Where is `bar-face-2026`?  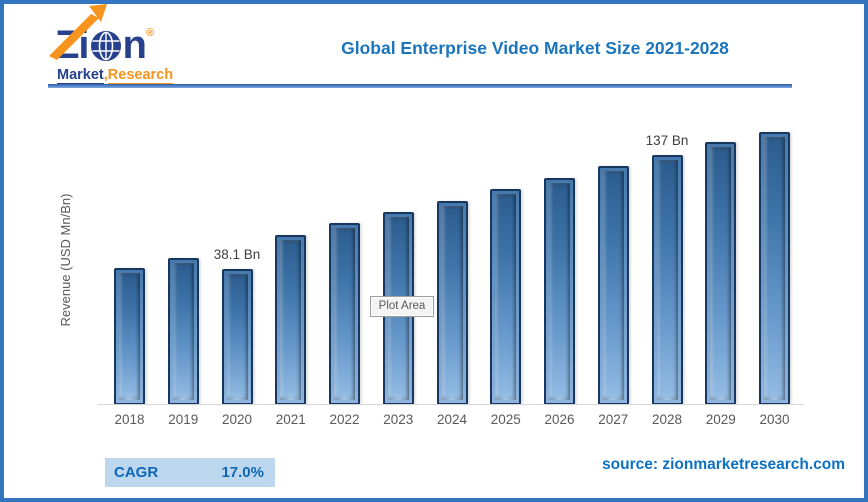
bar-face-2026 is located at coordinates (559, 291).